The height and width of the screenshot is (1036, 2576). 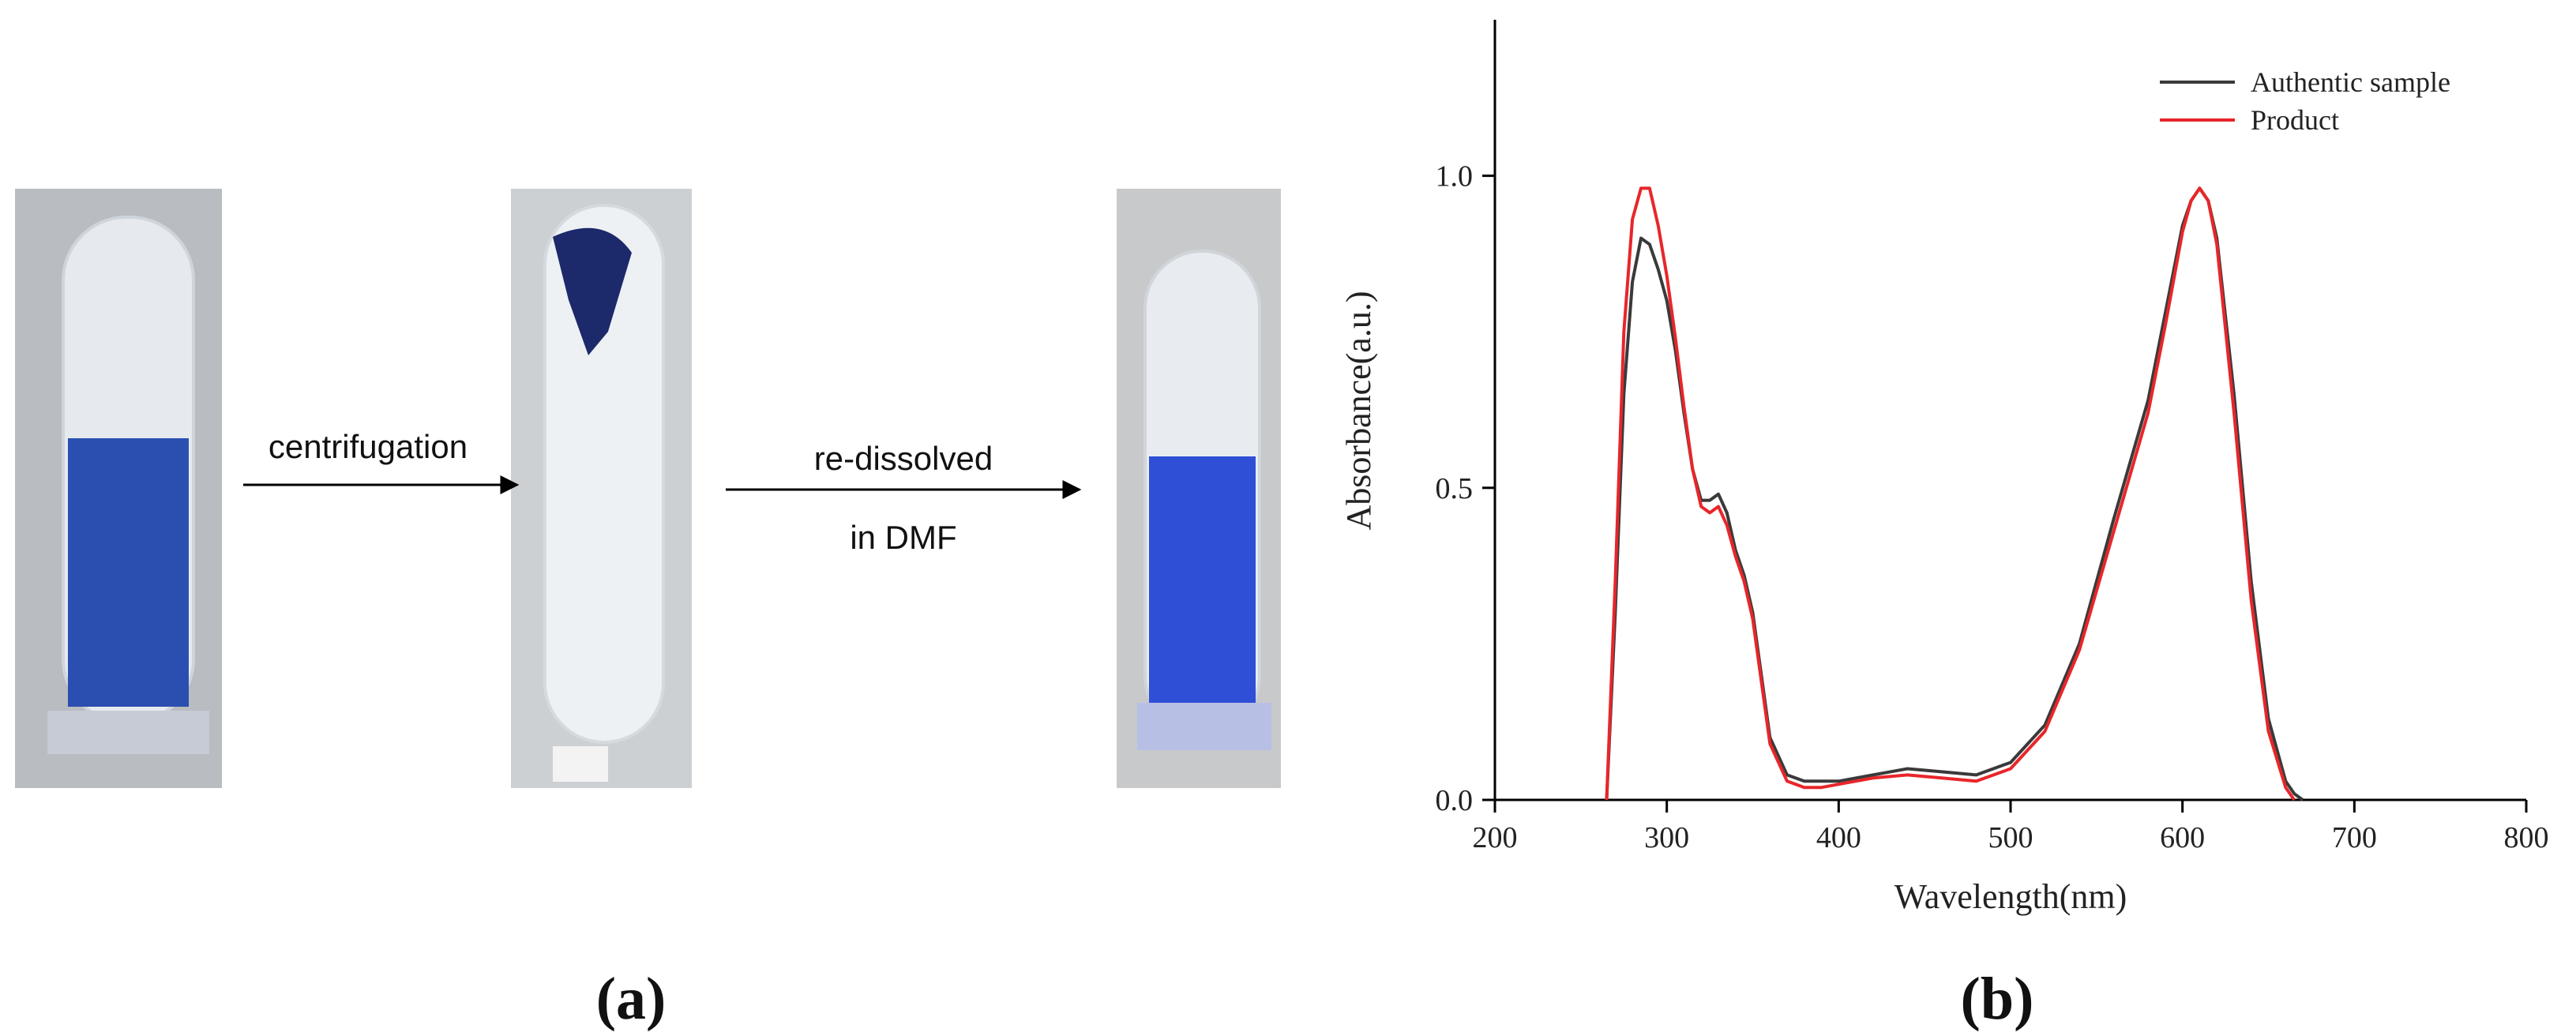 I want to click on x-tick-label: 700, so click(x=2354, y=837).